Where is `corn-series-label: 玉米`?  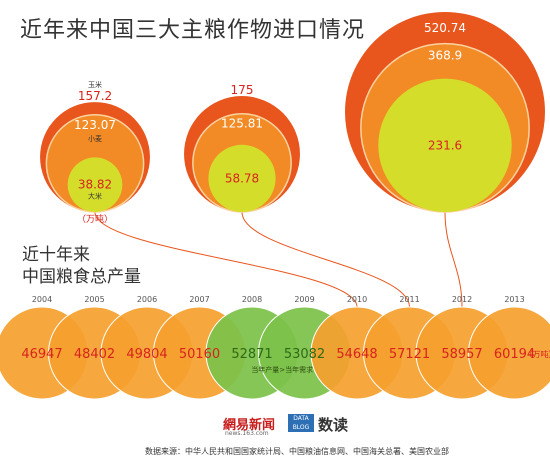 corn-series-label: 玉米 is located at coordinates (95, 84).